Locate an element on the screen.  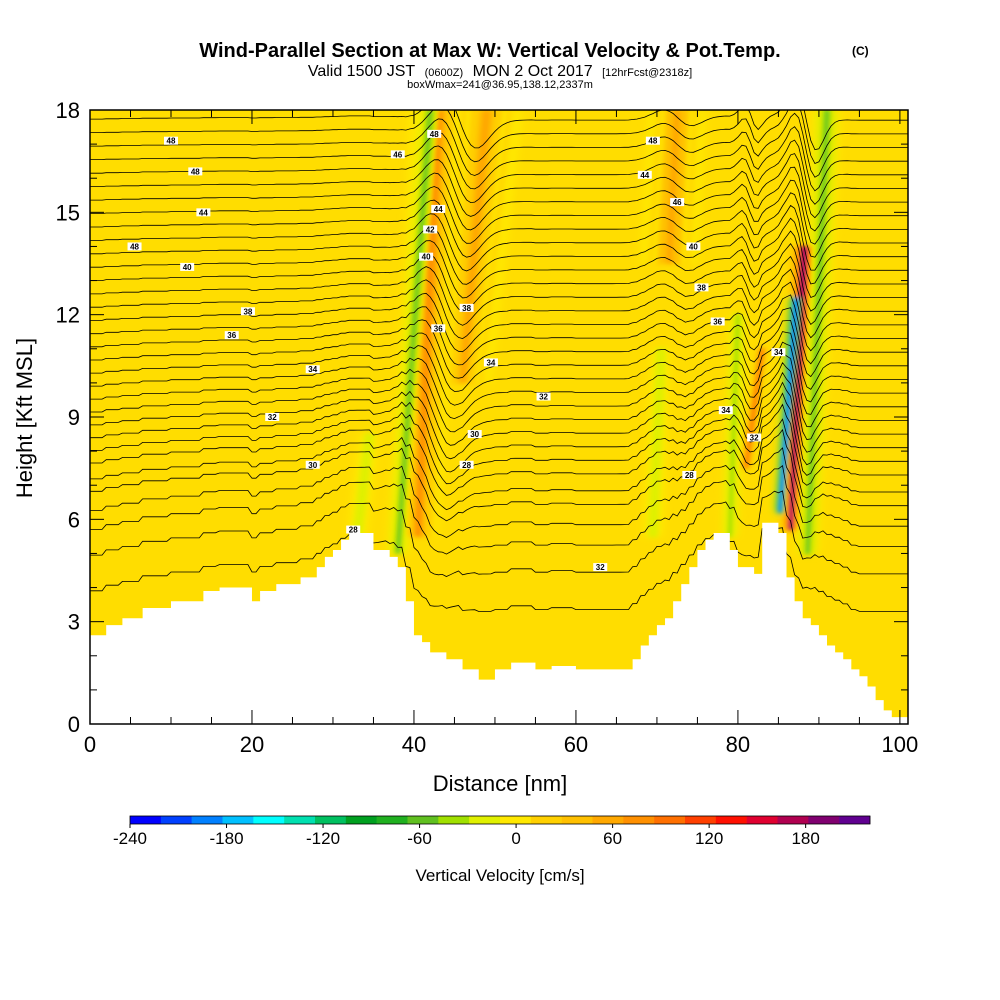
x-tick-label: 100 is located at coordinates (900, 744).